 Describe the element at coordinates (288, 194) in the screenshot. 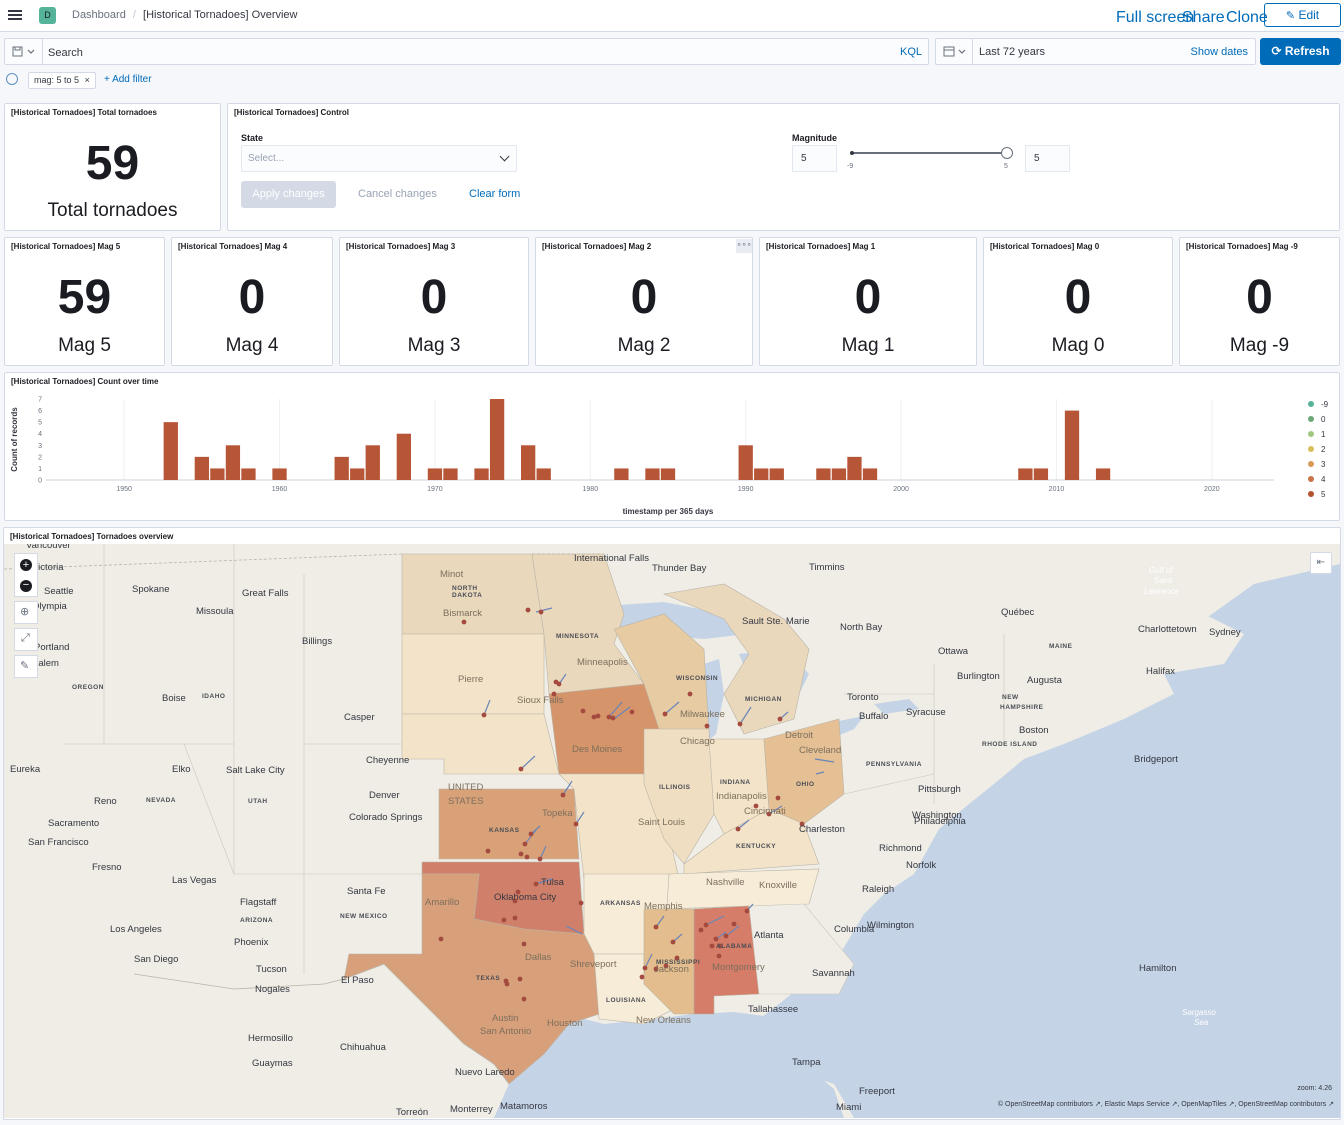

I see `apply-changes-button: Apply changes` at that location.